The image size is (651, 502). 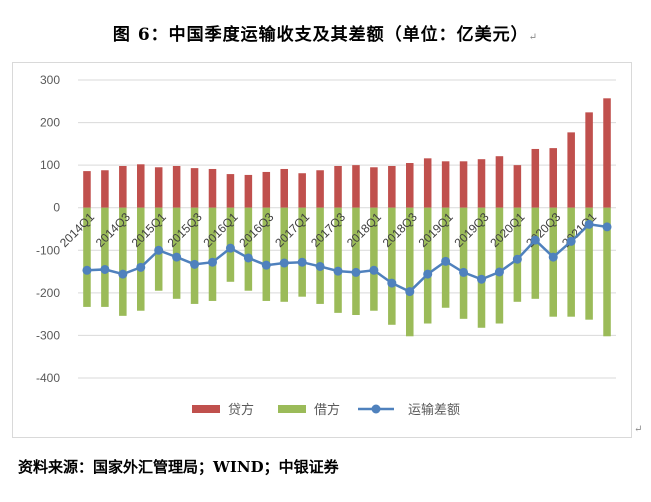 What do you see at coordinates (327, 409) in the screenshot?
I see `legend-label: 借方` at bounding box center [327, 409].